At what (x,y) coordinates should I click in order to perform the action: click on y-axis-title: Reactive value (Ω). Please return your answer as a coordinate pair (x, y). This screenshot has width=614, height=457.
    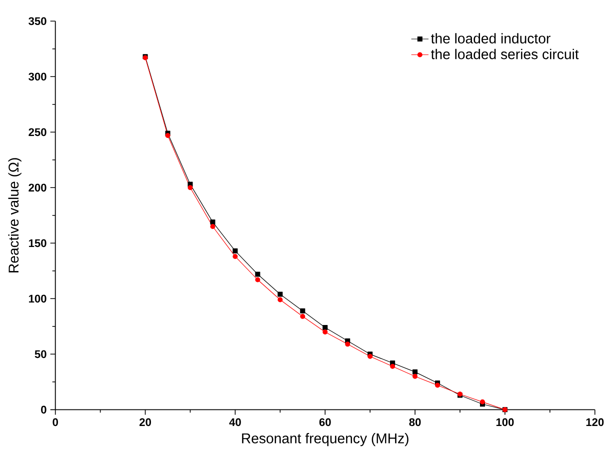
    Looking at the image, I should click on (15, 215).